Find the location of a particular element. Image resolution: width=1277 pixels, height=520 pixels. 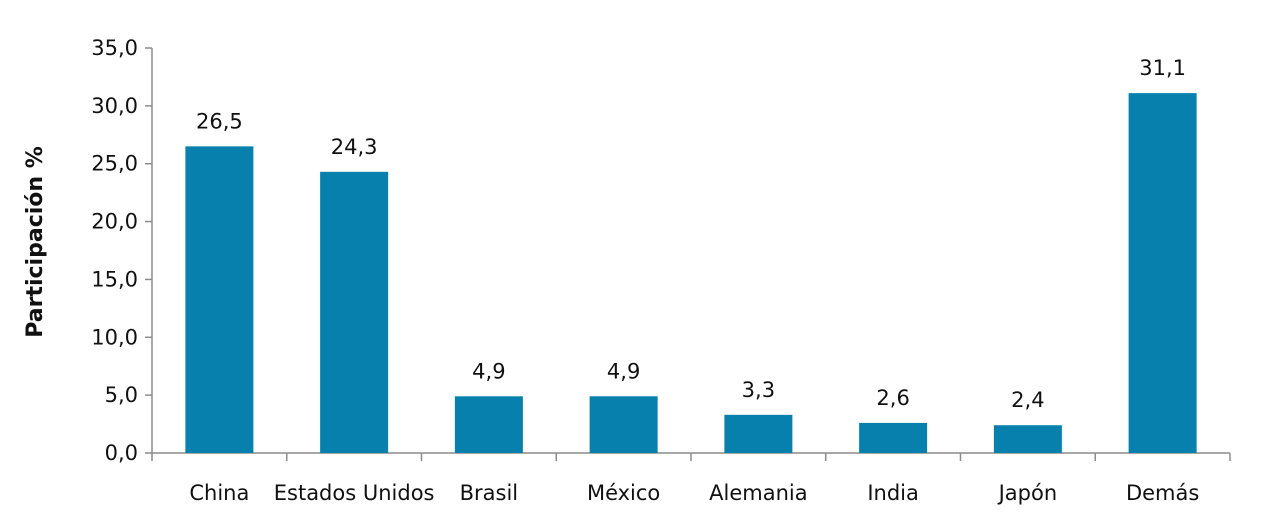

data-label: 26,5 is located at coordinates (219, 121).